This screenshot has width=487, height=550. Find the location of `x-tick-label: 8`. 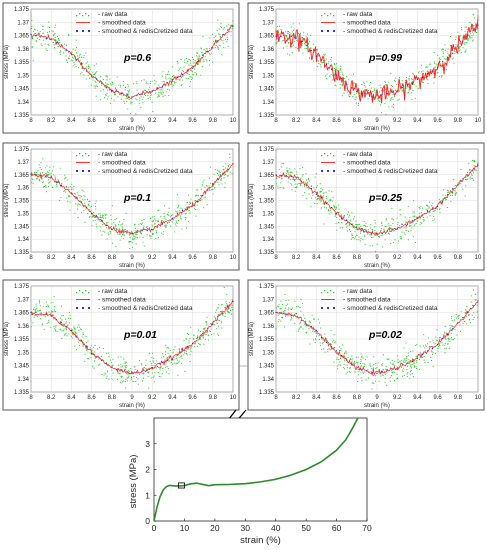

x-tick-label: 8 is located at coordinates (31, 258).